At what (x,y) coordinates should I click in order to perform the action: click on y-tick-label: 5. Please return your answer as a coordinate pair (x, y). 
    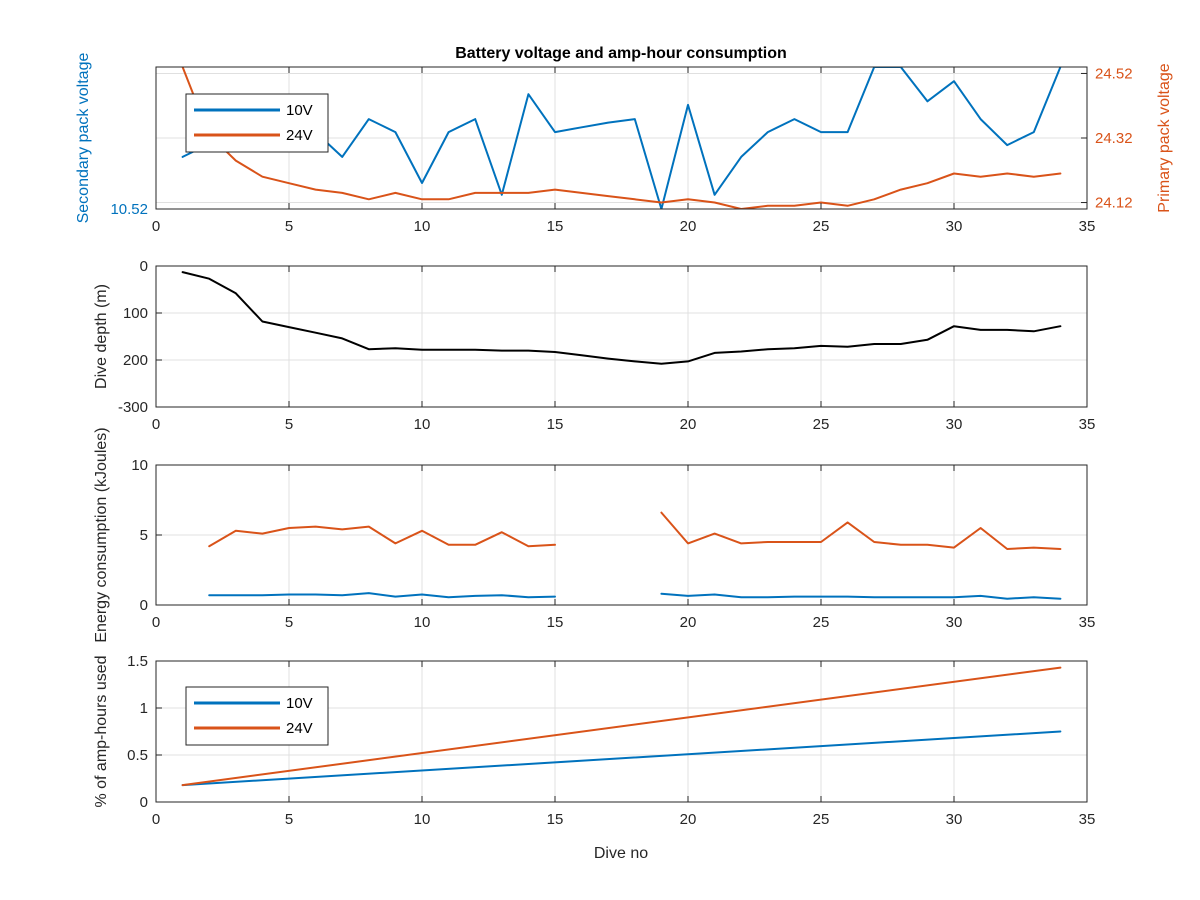
    Looking at the image, I should click on (144, 535).